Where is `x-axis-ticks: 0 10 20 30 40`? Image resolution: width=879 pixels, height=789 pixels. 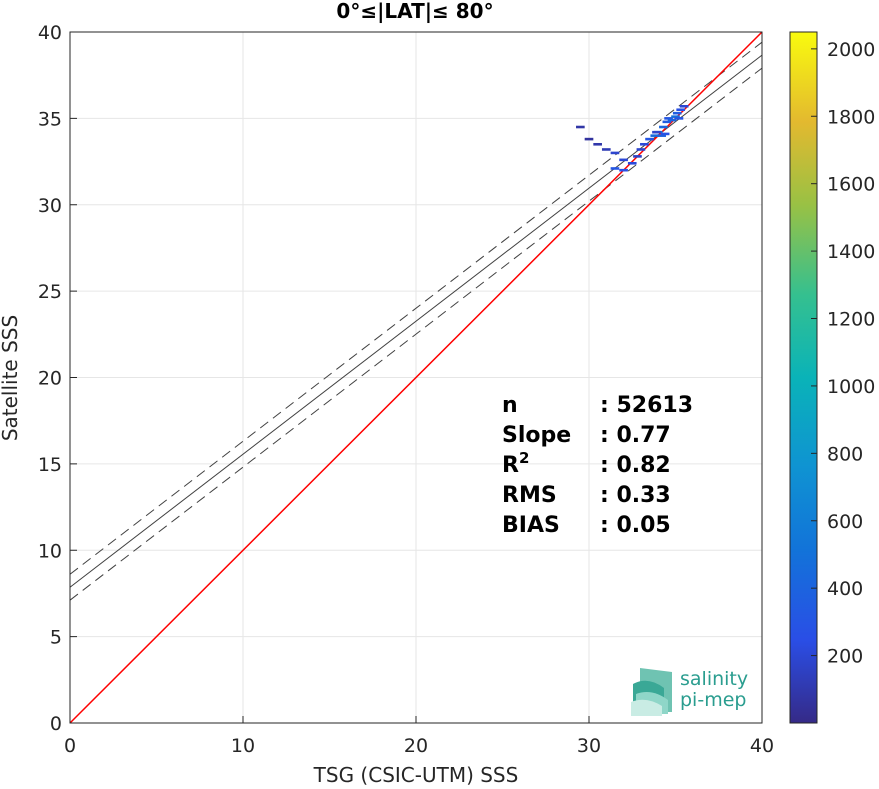 x-axis-ticks: 0 10 20 30 40 is located at coordinates (419, 736).